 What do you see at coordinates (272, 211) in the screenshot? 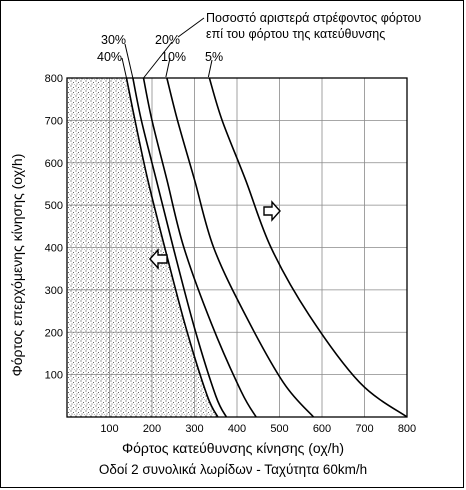
I see `right-arrow-icon` at bounding box center [272, 211].